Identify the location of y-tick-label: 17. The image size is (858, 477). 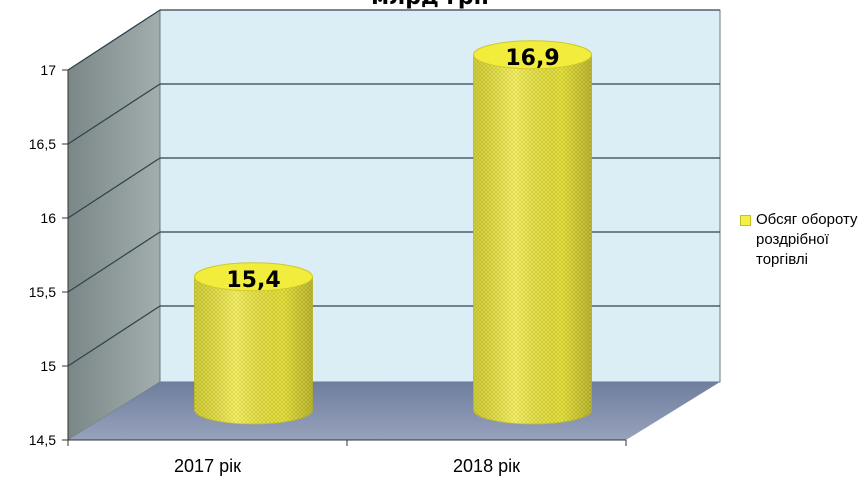
(48, 70).